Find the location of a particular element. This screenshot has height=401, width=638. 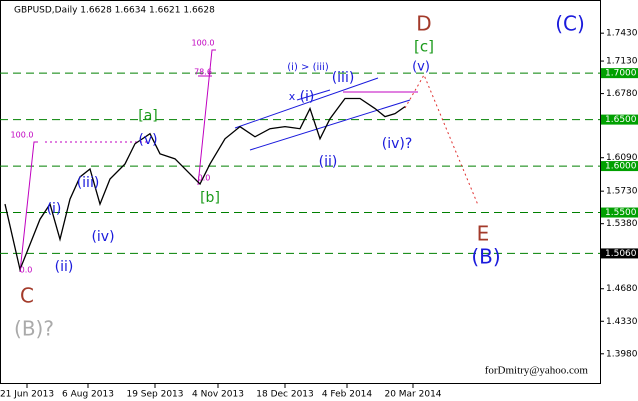

level-label: 1.5500 is located at coordinates (621, 213).